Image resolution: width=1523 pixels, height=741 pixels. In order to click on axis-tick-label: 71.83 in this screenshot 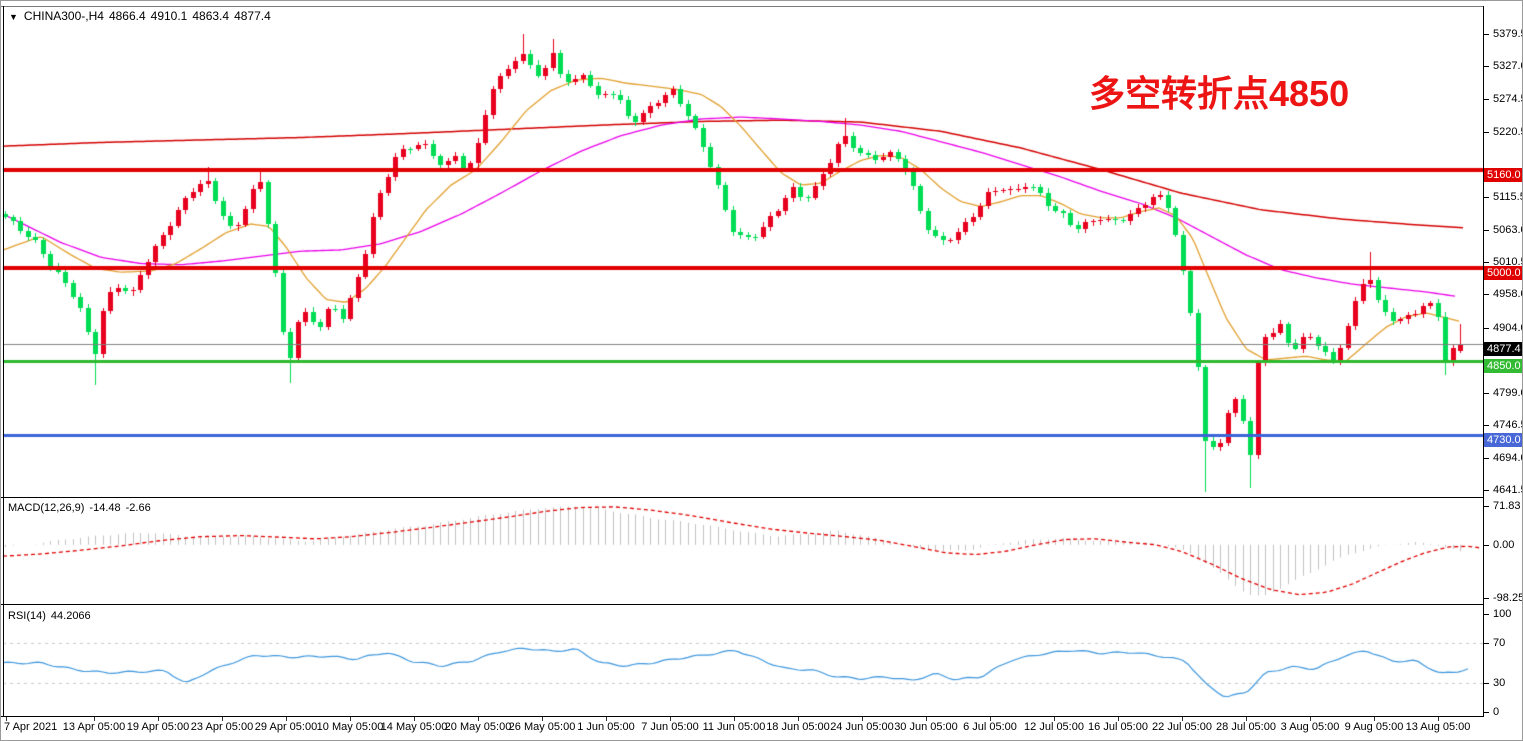, I will do `click(1507, 505)`.